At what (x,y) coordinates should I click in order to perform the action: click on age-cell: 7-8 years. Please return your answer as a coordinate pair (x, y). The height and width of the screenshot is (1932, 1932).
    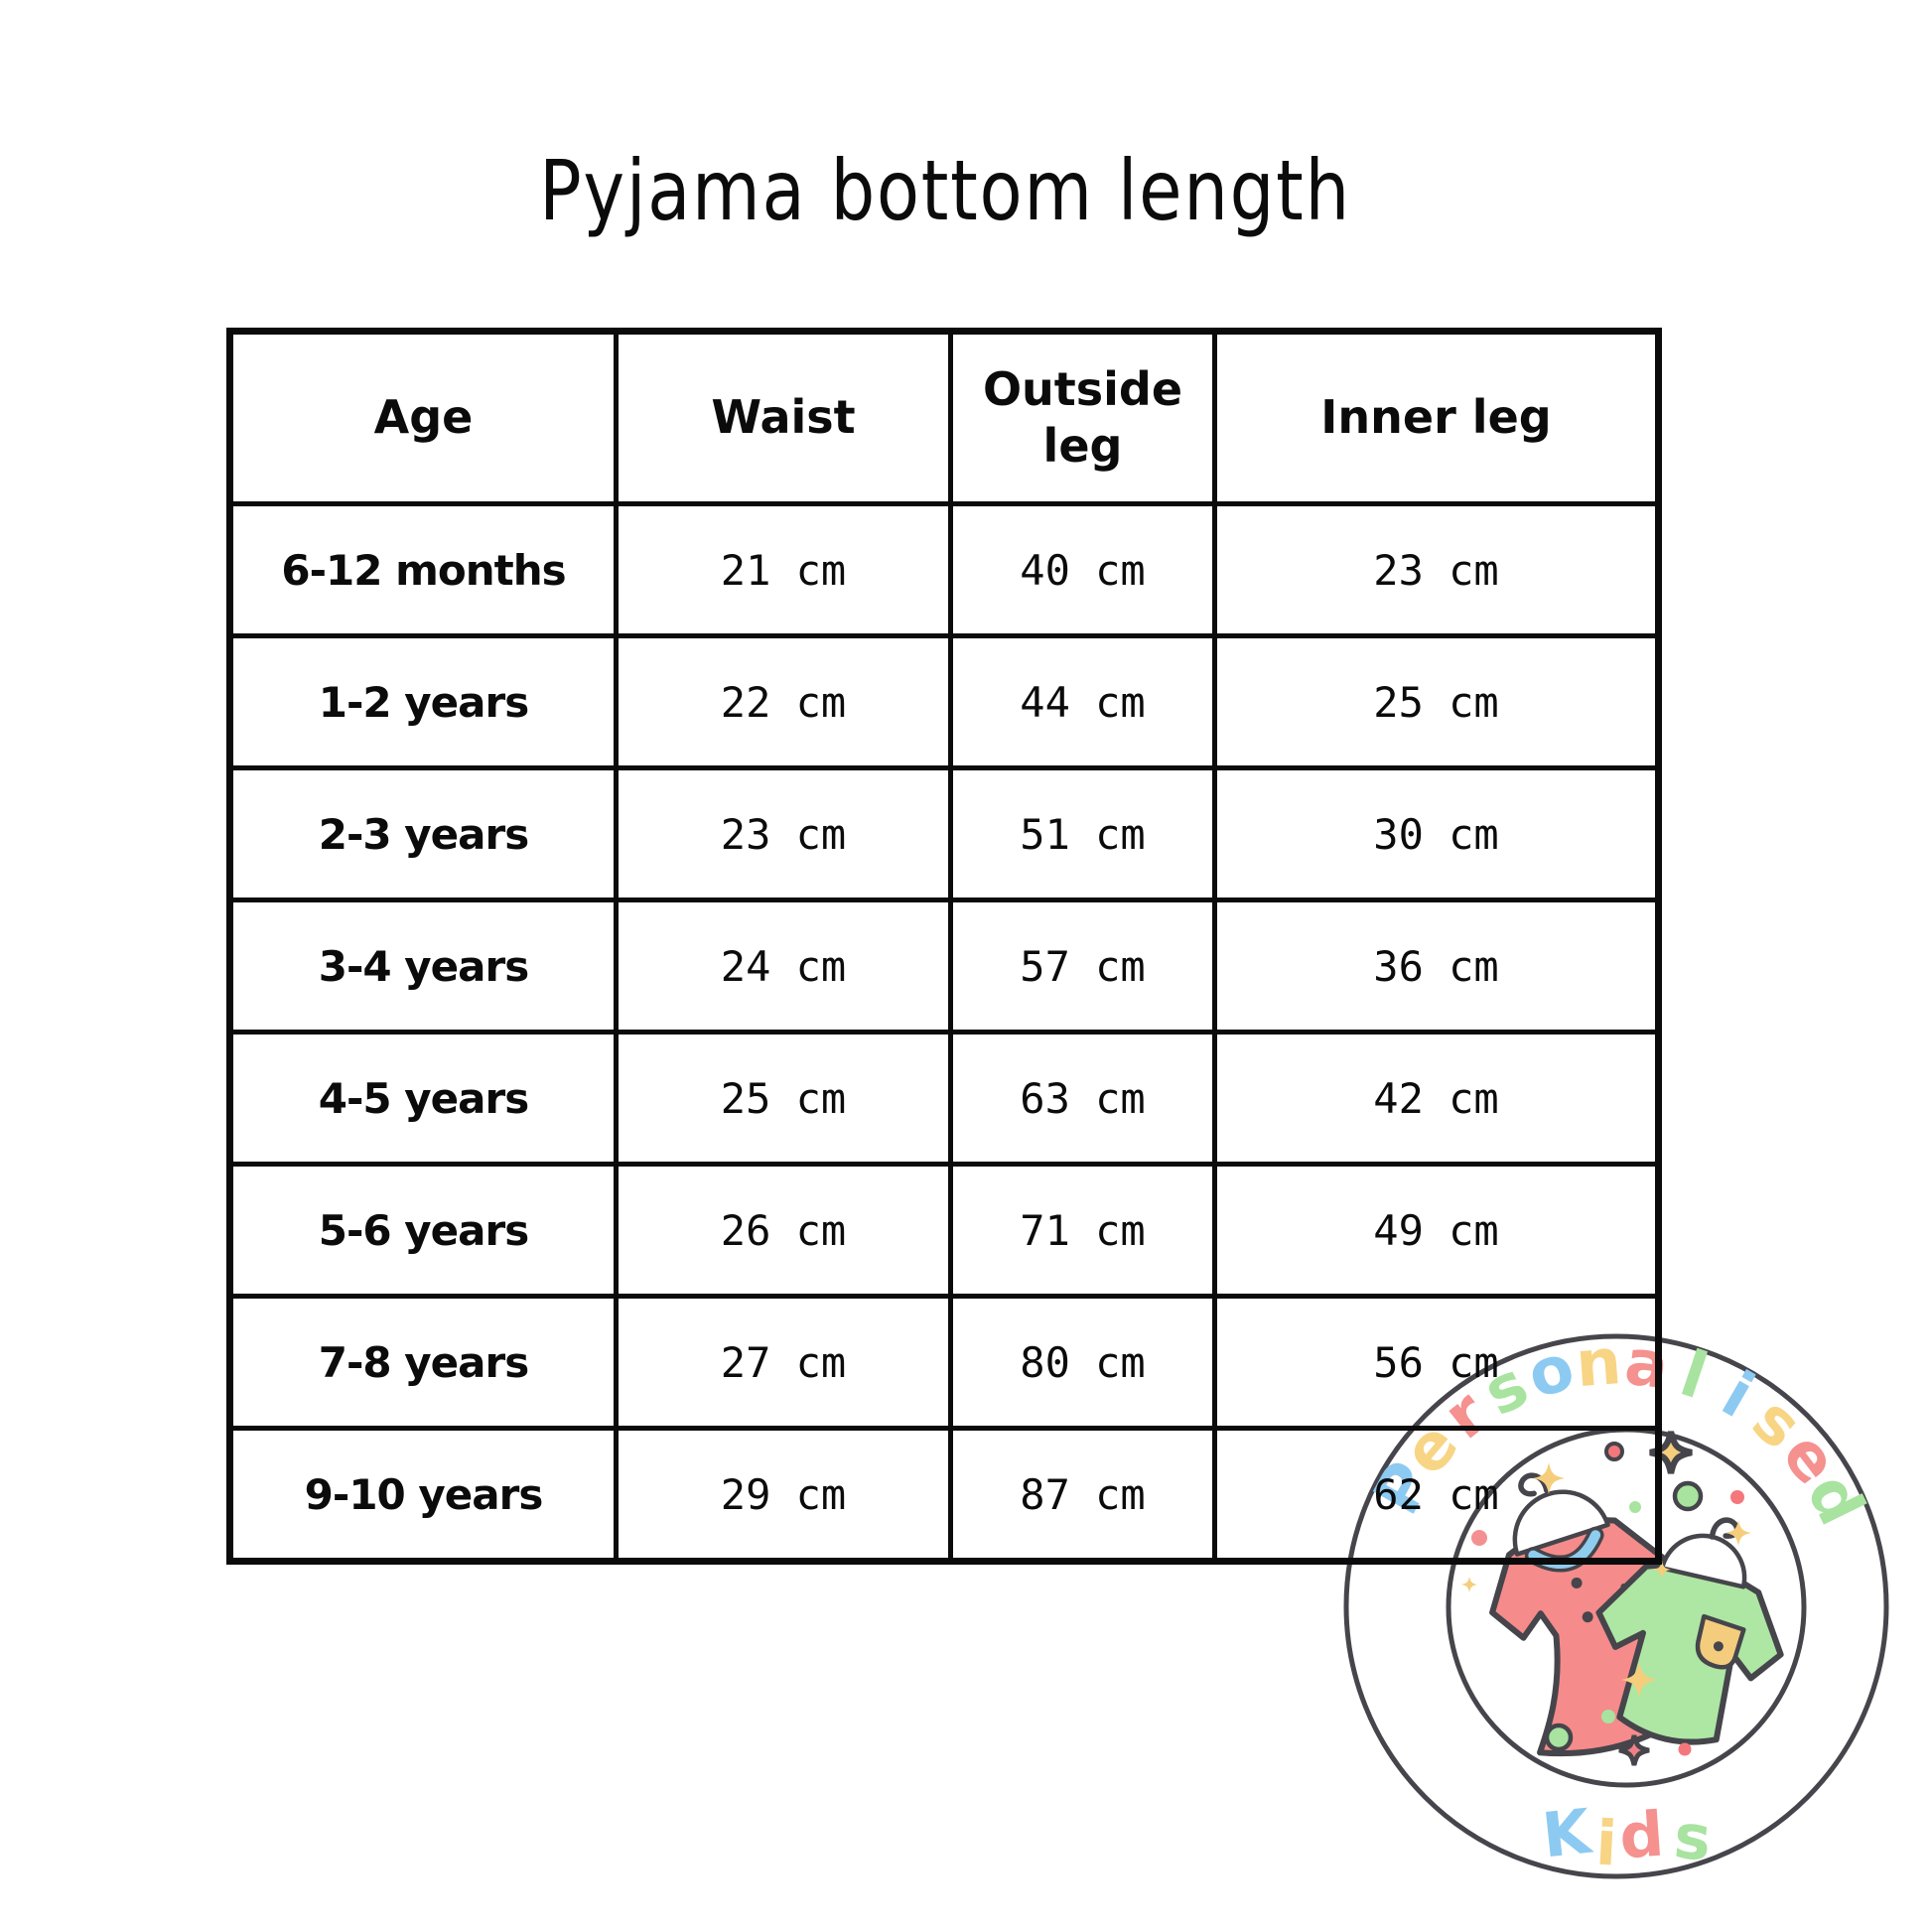
    Looking at the image, I should click on (423, 1363).